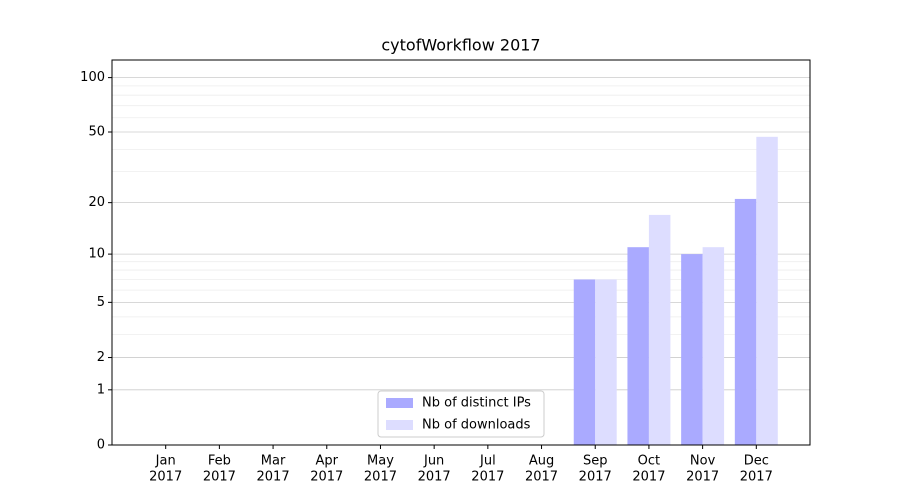  Describe the element at coordinates (380, 461) in the screenshot. I see `x-tick-label: May` at that location.